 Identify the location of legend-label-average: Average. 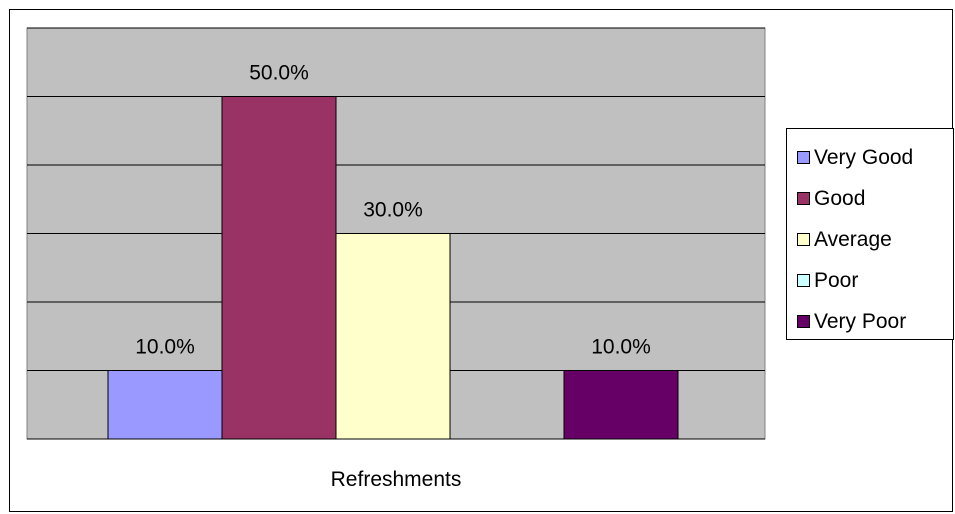
(853, 239).